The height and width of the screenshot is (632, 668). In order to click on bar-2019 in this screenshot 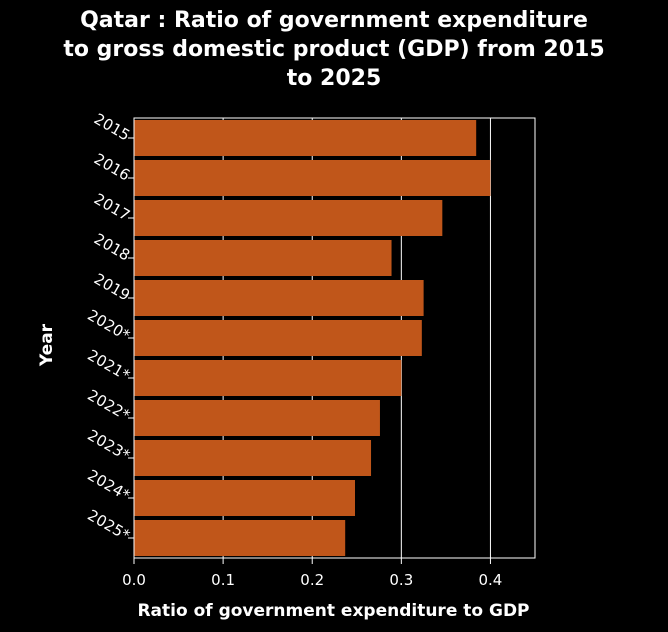, I will do `click(279, 298)`.